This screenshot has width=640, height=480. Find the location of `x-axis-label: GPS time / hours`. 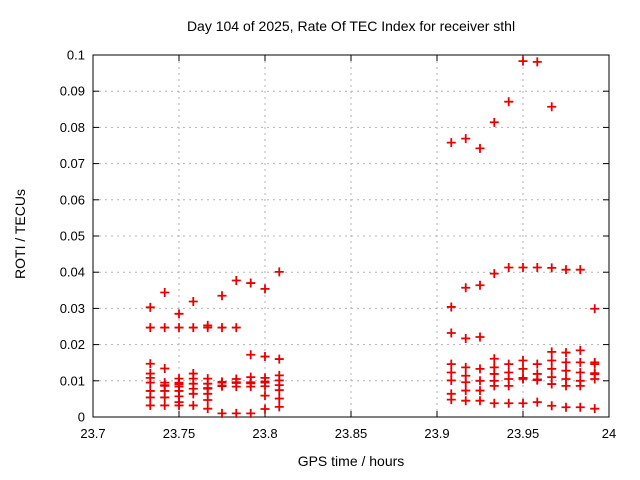

x-axis-label: GPS time / hours is located at coordinates (351, 461).